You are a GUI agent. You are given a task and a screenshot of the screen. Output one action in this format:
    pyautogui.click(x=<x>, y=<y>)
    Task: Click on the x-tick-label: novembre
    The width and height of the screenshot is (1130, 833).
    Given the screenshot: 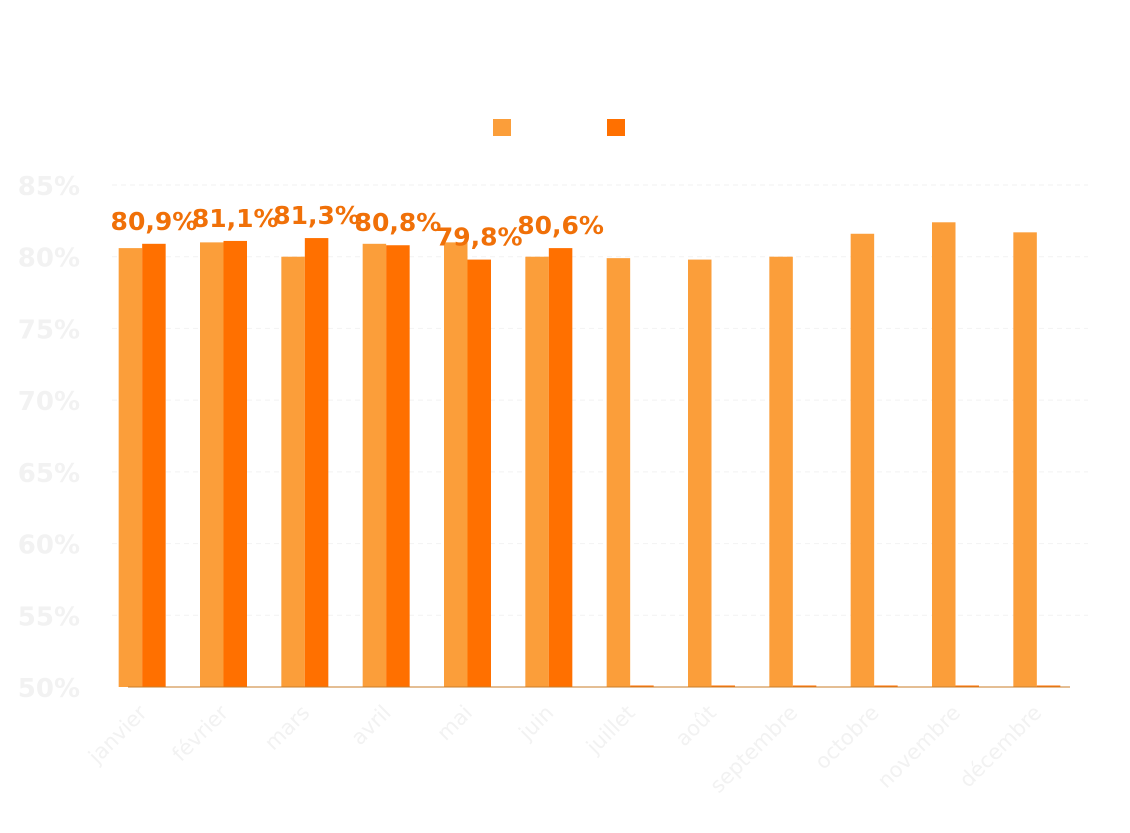 What is the action you would take?
    pyautogui.click(x=919, y=747)
    